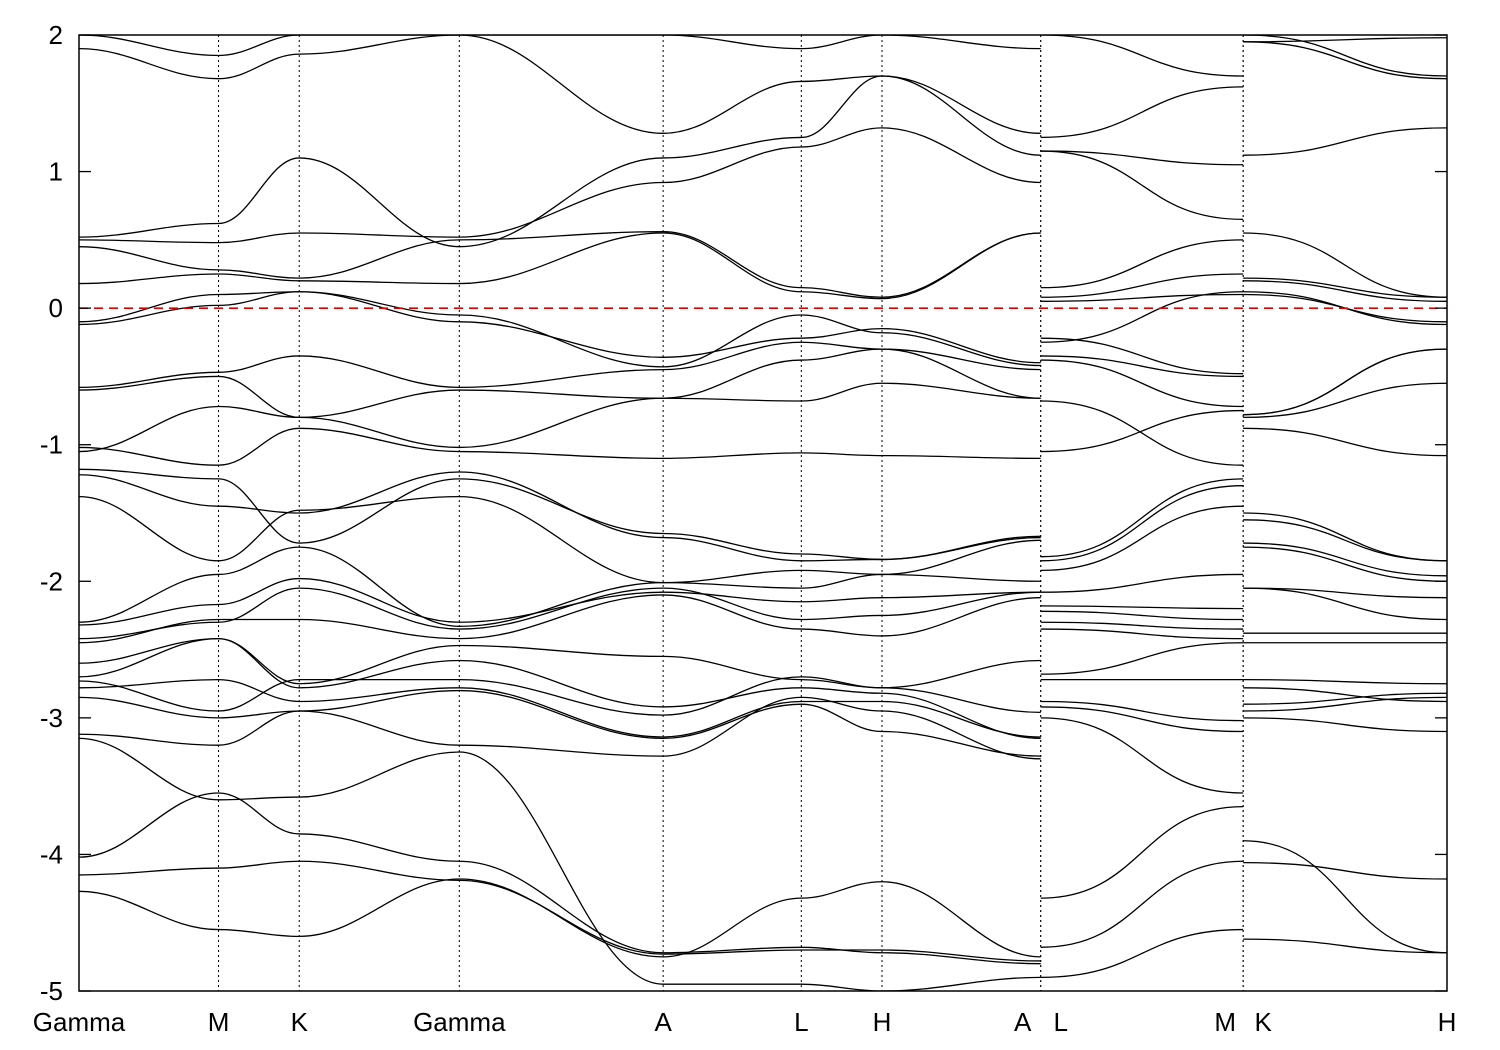  What do you see at coordinates (56, 172) in the screenshot?
I see `y-tick-label: 1` at bounding box center [56, 172].